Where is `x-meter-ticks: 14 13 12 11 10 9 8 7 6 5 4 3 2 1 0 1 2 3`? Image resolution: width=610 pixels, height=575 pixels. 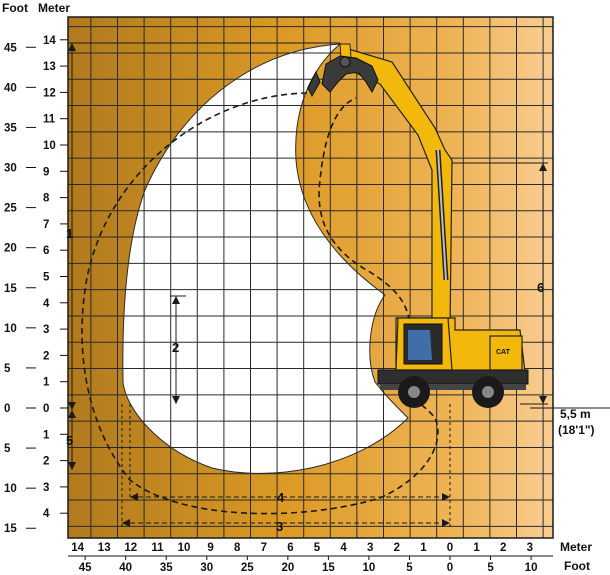
x-meter-ticks: 14 13 12 11 10 9 8 7 6 5 4 3 2 1 0 1 2 3 is located at coordinates (310, 549).